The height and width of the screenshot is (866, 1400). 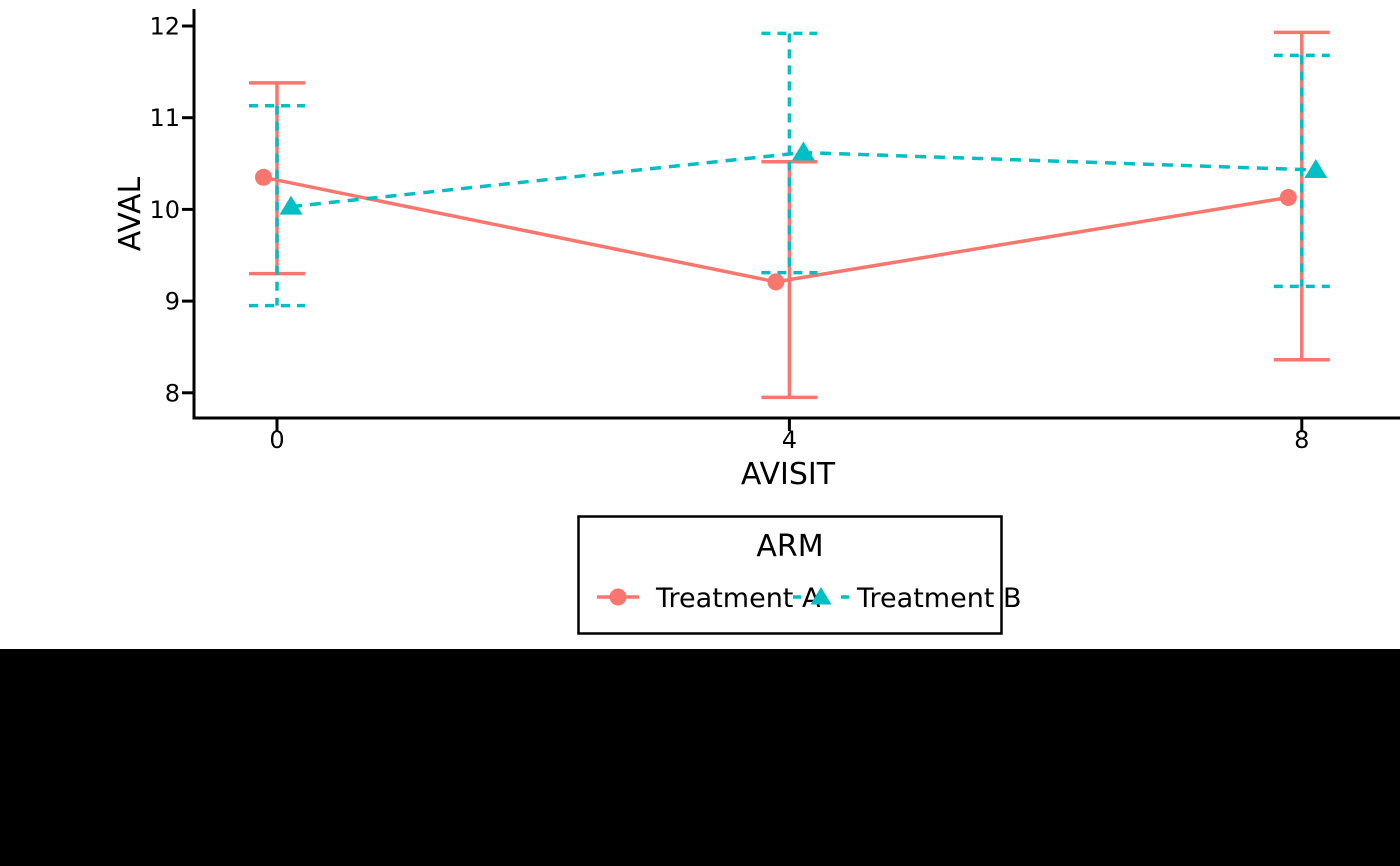 I want to click on x-tick-label: 0, so click(x=276, y=440).